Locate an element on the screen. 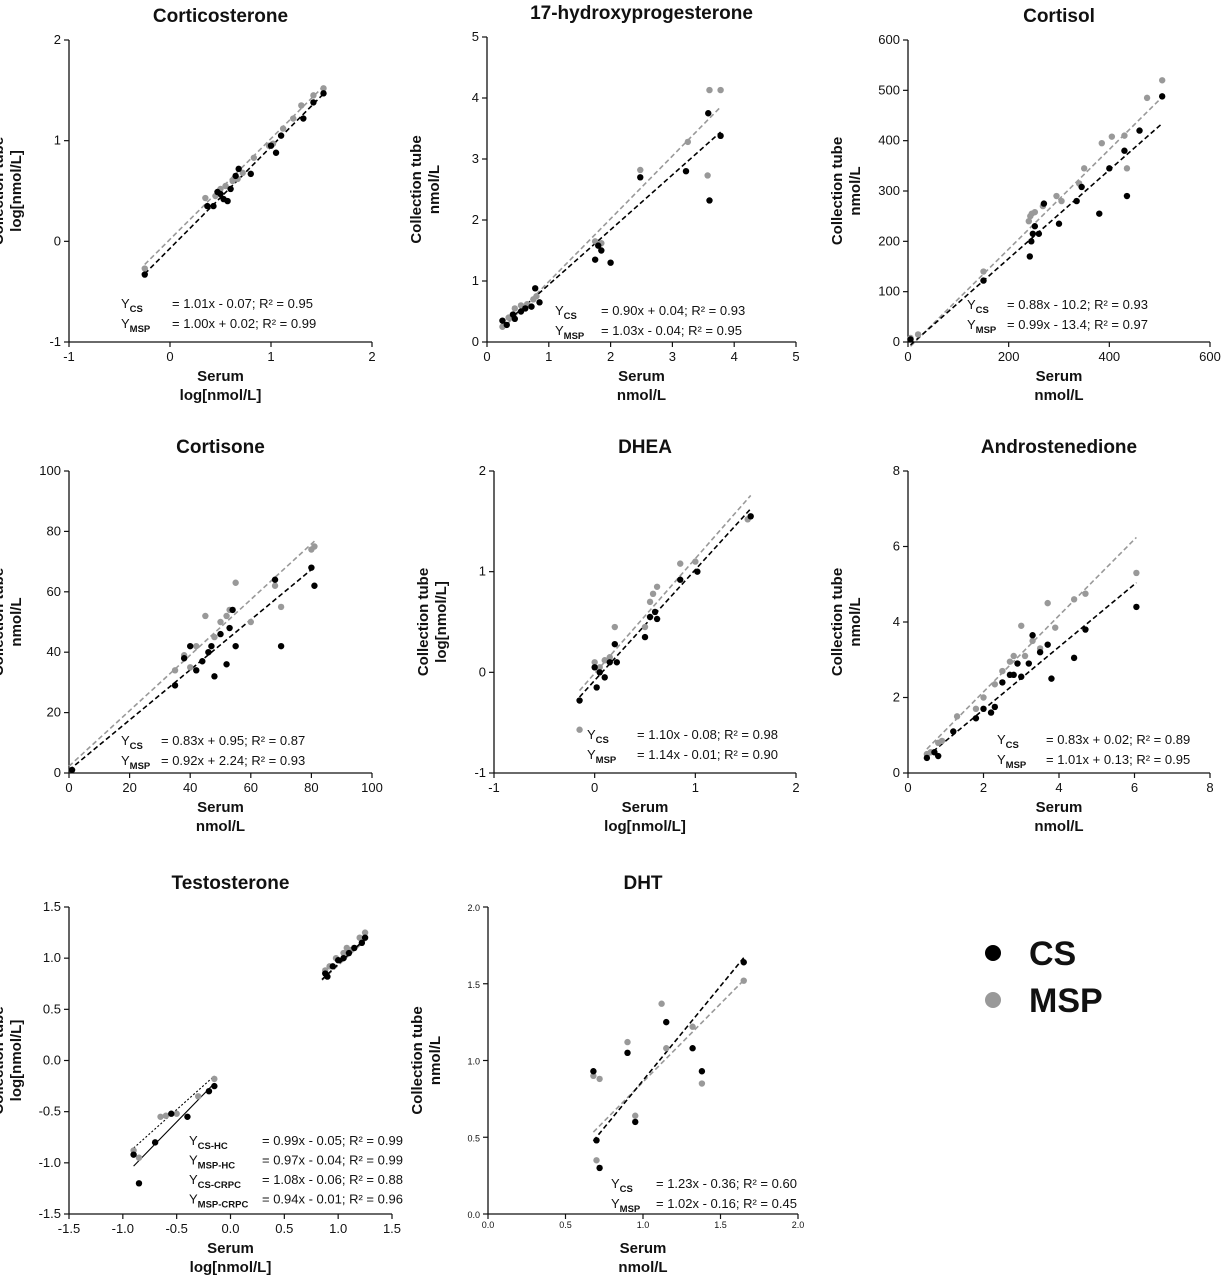 The width and height of the screenshot is (1226, 1280). equation-symbol: YMSP-HC is located at coordinates (212, 1162).